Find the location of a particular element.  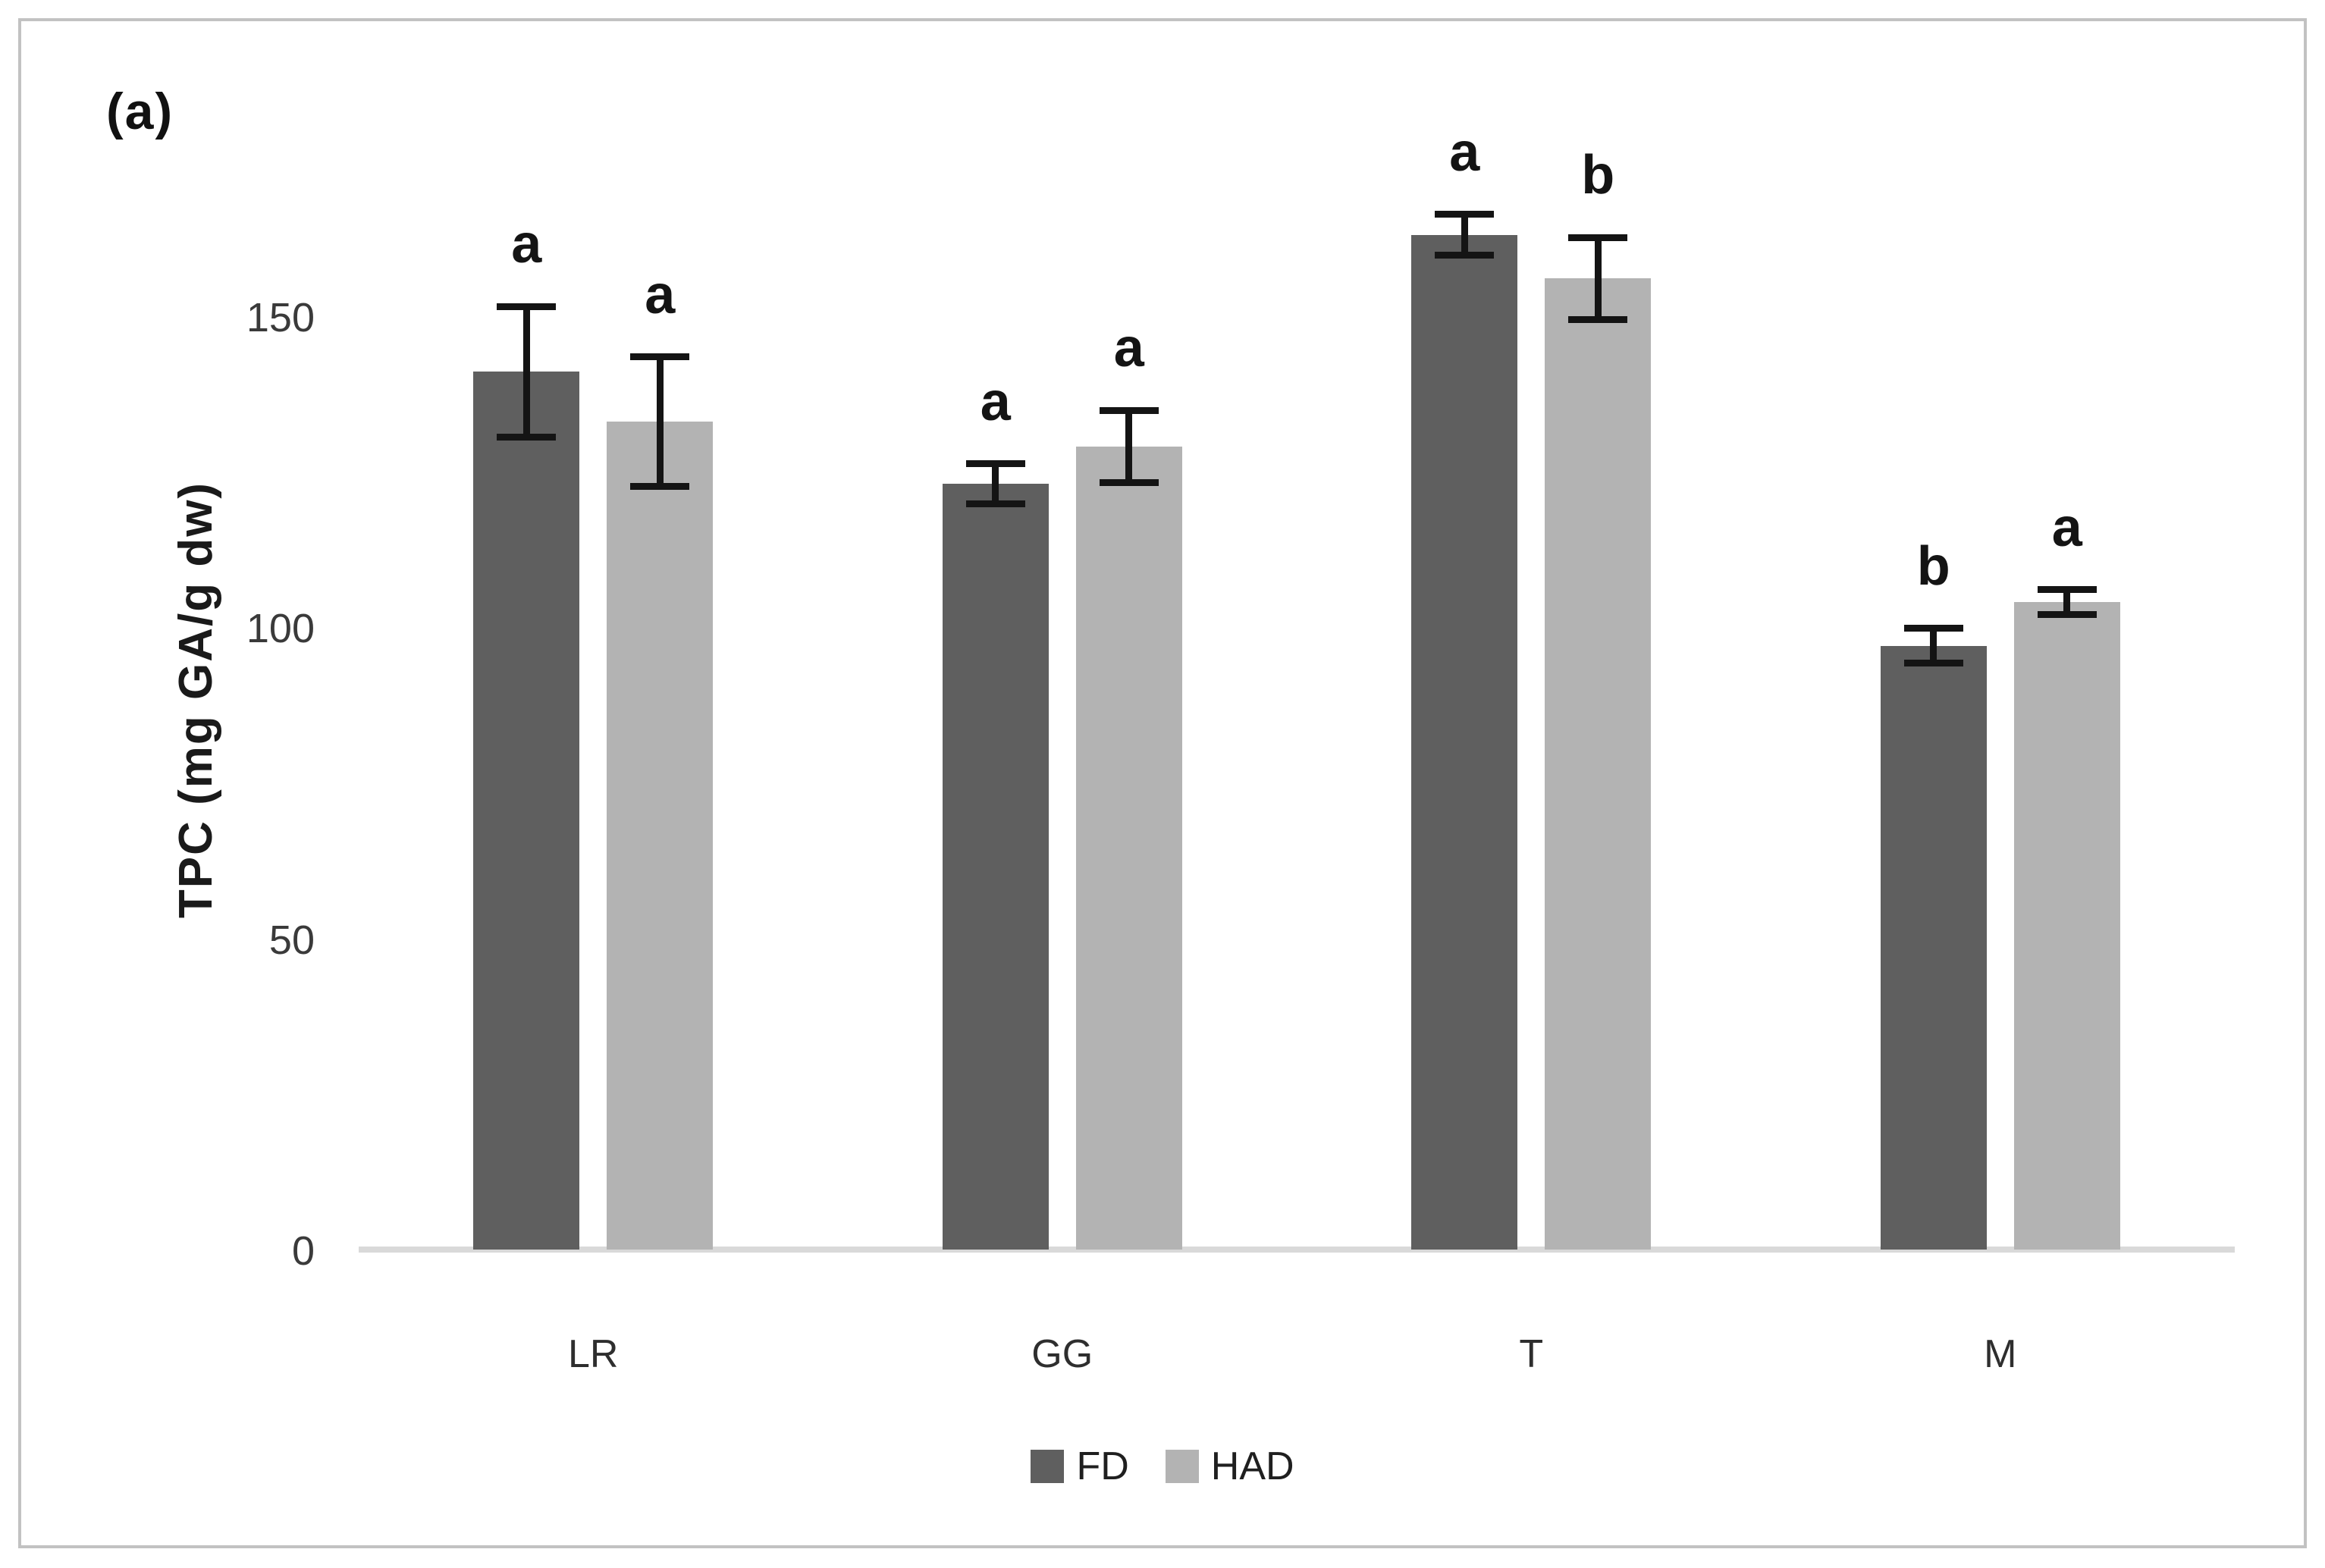

x-axis-line is located at coordinates (1297, 1250).